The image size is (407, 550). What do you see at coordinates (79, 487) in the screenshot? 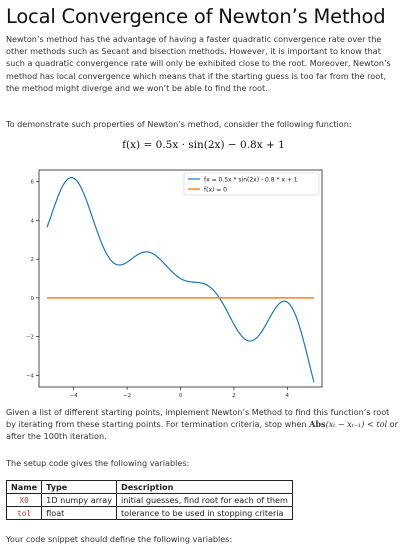
I see `header-type: Type` at bounding box center [79, 487].